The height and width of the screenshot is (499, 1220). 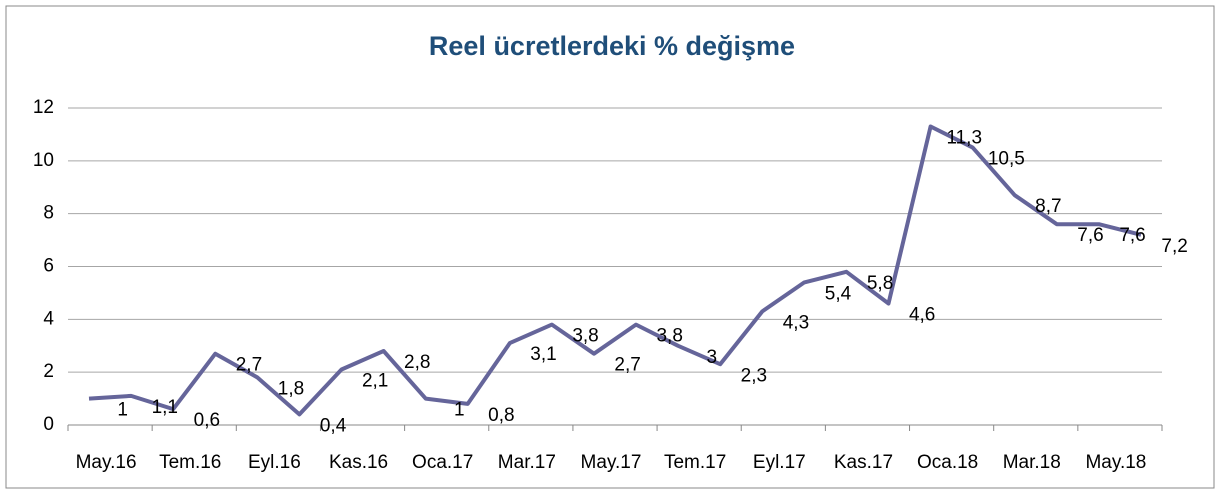 I want to click on data-label: 1,8, so click(x=291, y=388).